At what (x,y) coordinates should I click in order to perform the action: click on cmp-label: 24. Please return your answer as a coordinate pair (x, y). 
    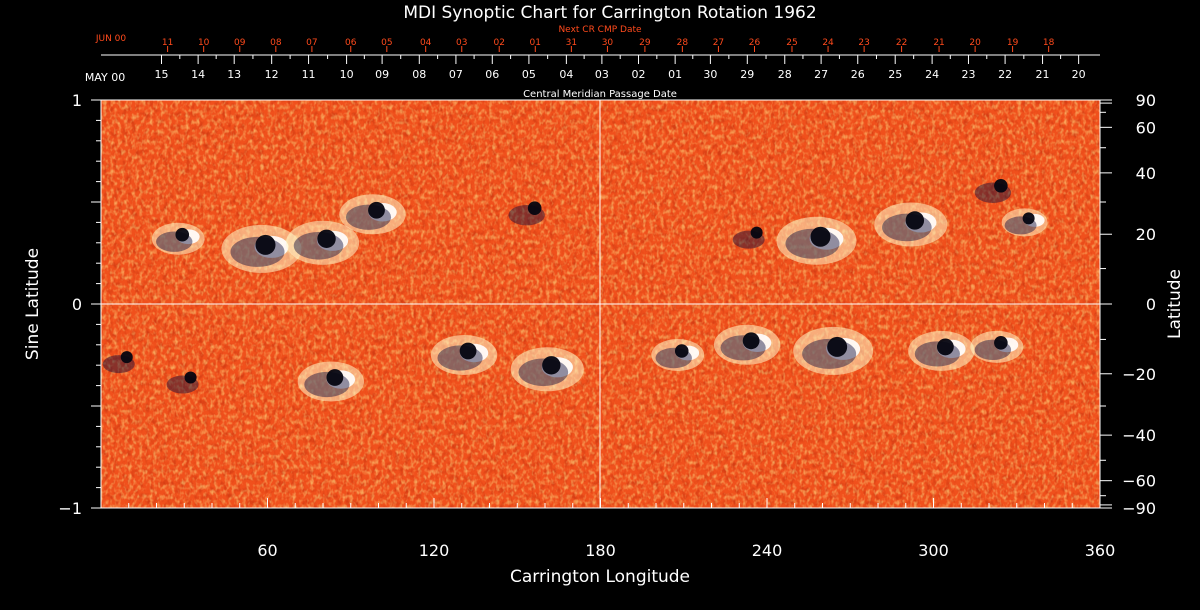
    Looking at the image, I should click on (932, 74).